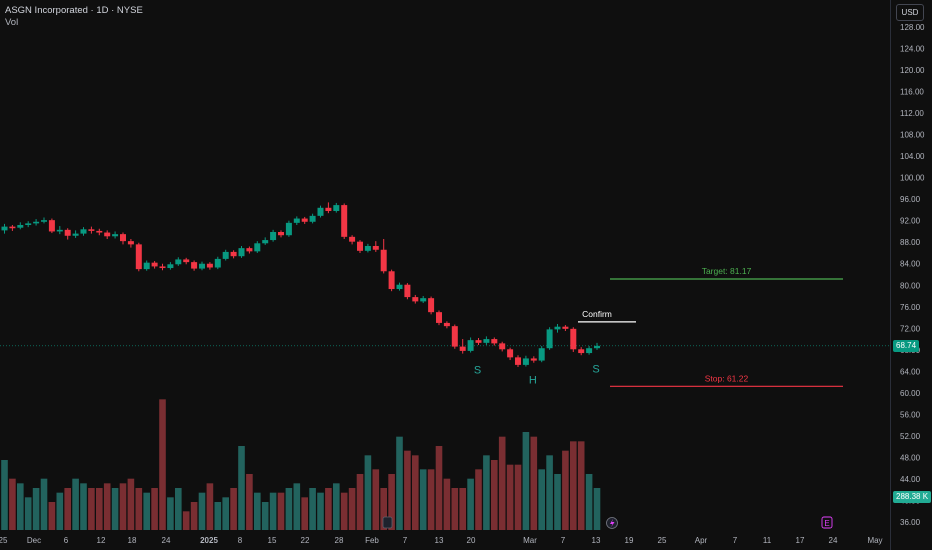 The height and width of the screenshot is (550, 932). Describe the element at coordinates (910, 522) in the screenshot. I see `y-tick-label: 36.00` at that location.